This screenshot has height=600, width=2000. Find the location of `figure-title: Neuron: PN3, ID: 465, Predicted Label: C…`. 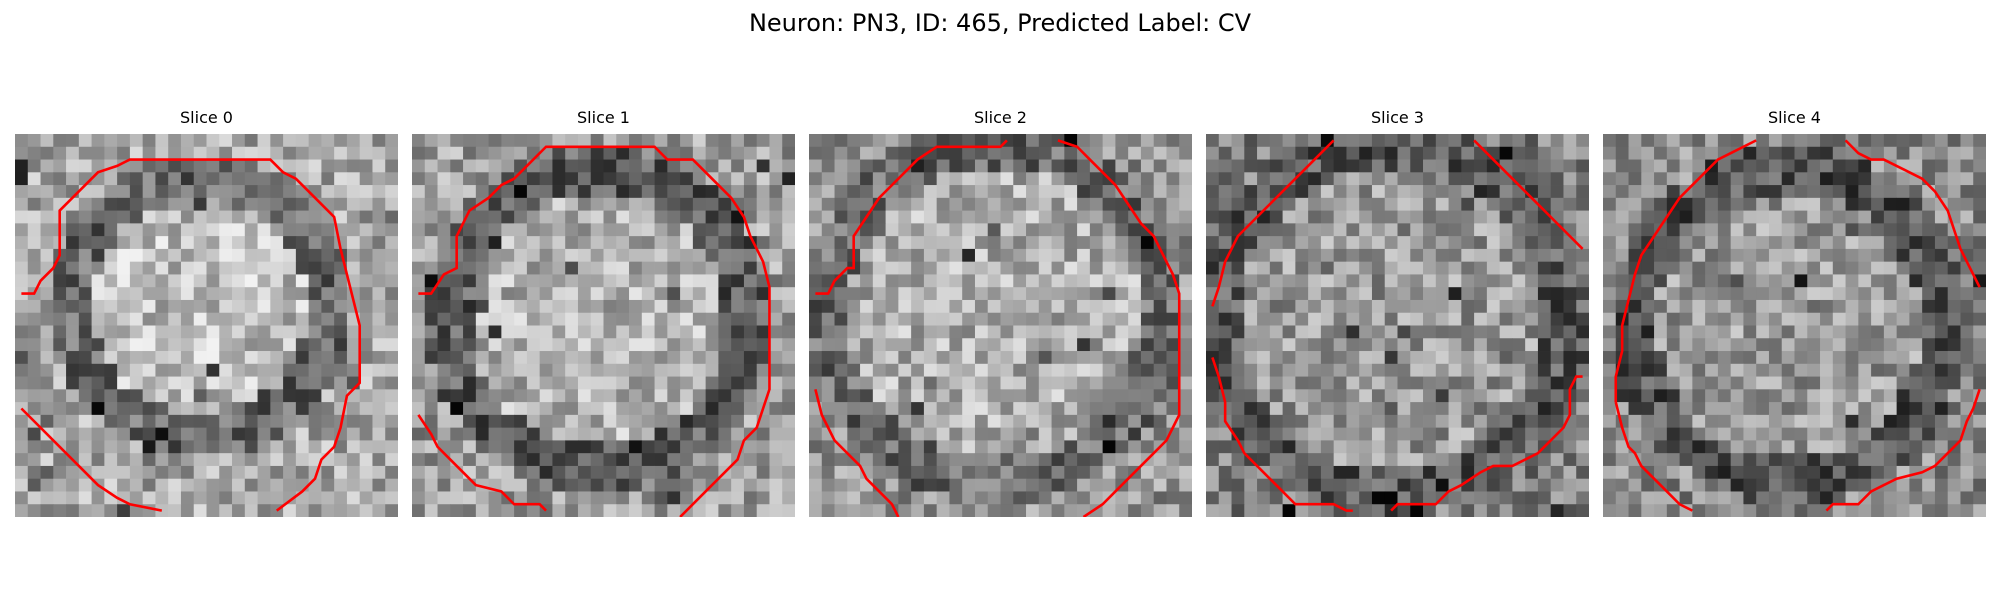

figure-title: Neuron: PN3, ID: 465, Predicted Label: C… is located at coordinates (1000, 23).